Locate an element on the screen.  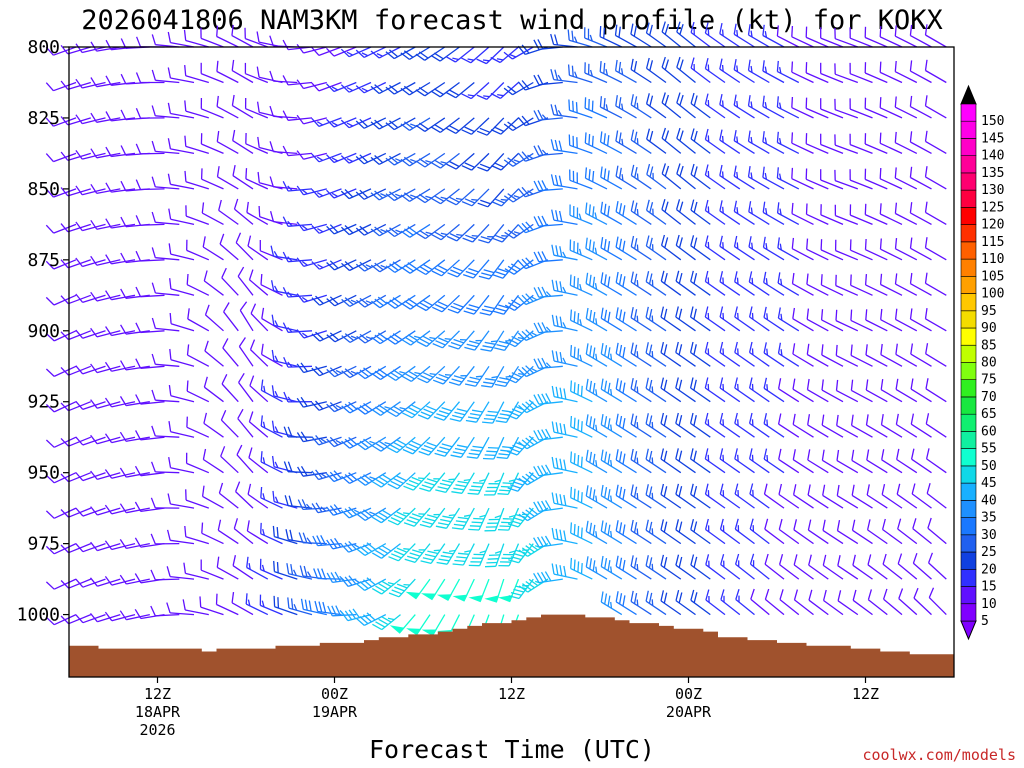
x-tick-label: 12Z is located at coordinates (865, 694).